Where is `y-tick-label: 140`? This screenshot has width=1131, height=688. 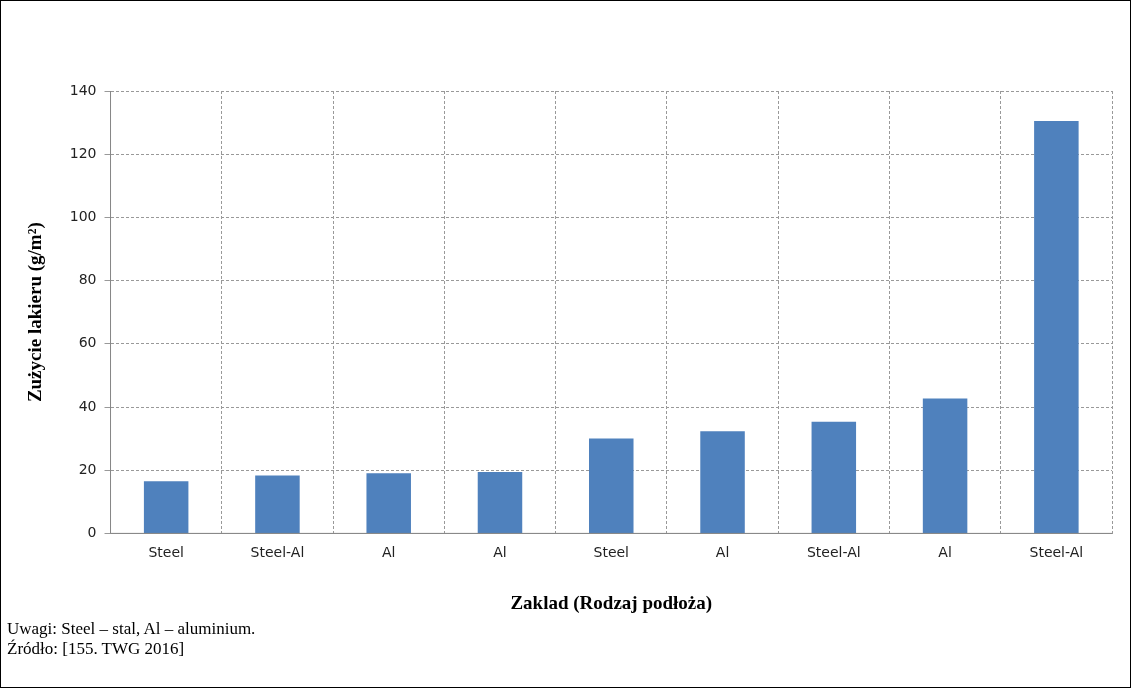
y-tick-label: 140 is located at coordinates (83, 89).